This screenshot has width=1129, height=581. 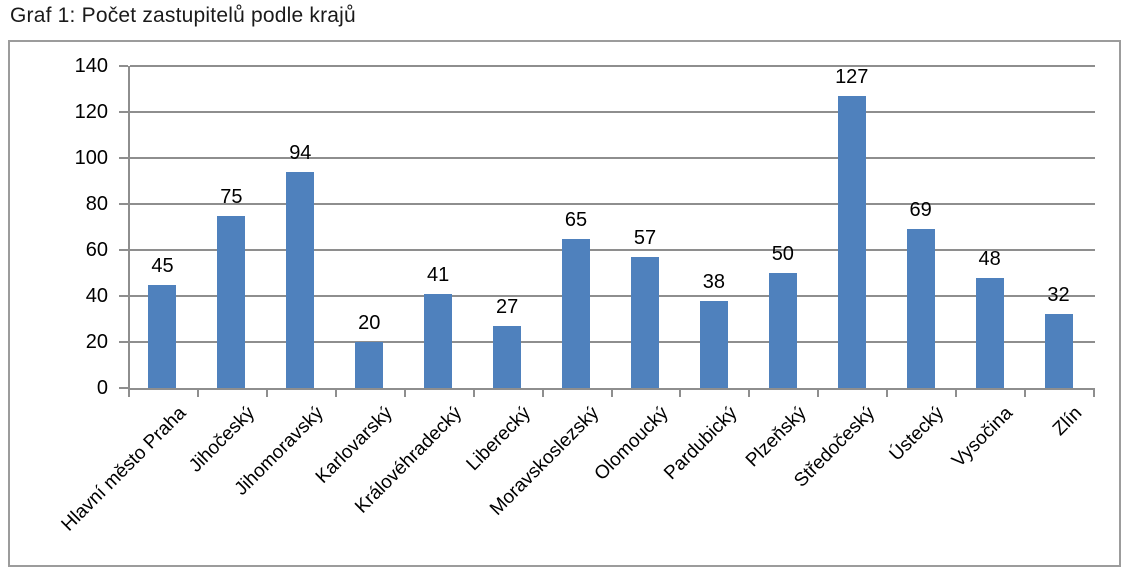 What do you see at coordinates (507, 306) in the screenshot?
I see `bar-value-label: 27` at bounding box center [507, 306].